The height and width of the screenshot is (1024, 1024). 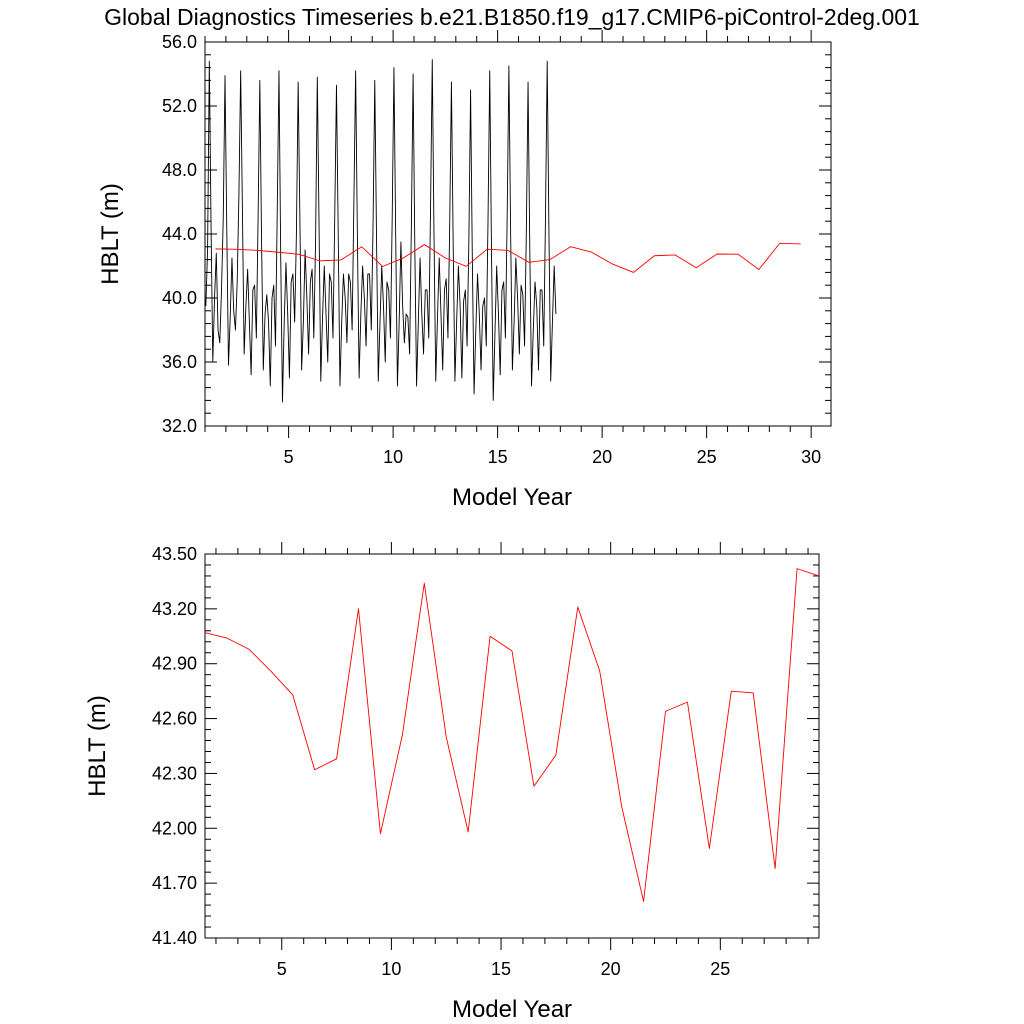 What do you see at coordinates (553, 457) in the screenshot?
I see `top-plot-x-tick-labels: 5 10 15 20 25 30` at bounding box center [553, 457].